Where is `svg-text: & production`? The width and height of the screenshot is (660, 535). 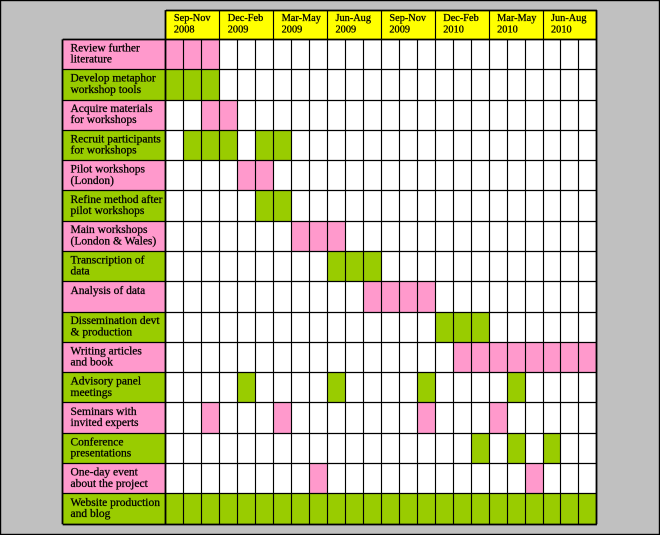 svg-text: & production is located at coordinates (102, 332).